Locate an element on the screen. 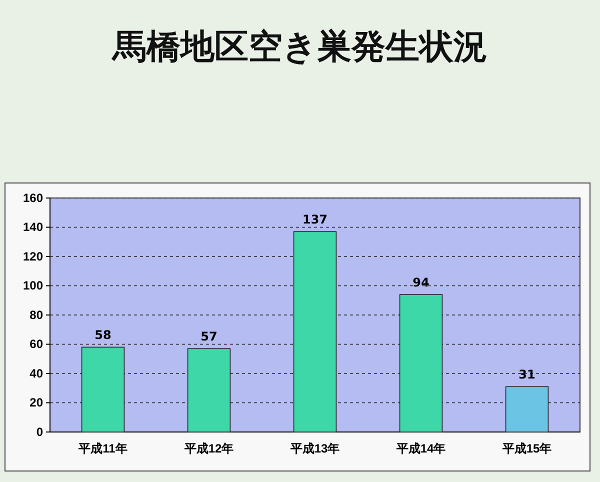 Image resolution: width=600 pixels, height=482 pixels. x-tick-label: 平成11年 is located at coordinates (103, 449).